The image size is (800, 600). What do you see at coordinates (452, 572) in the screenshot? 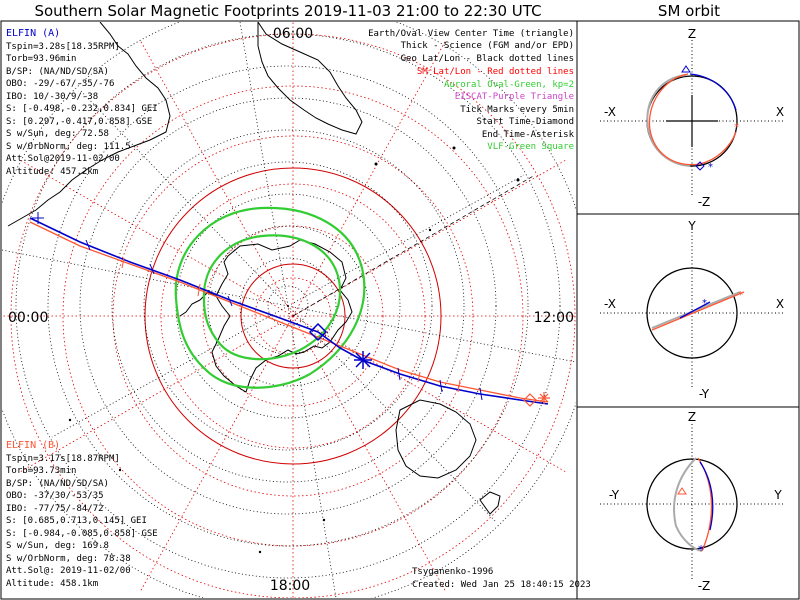
I see `model-credit: Tsyganenko-1996` at bounding box center [452, 572].